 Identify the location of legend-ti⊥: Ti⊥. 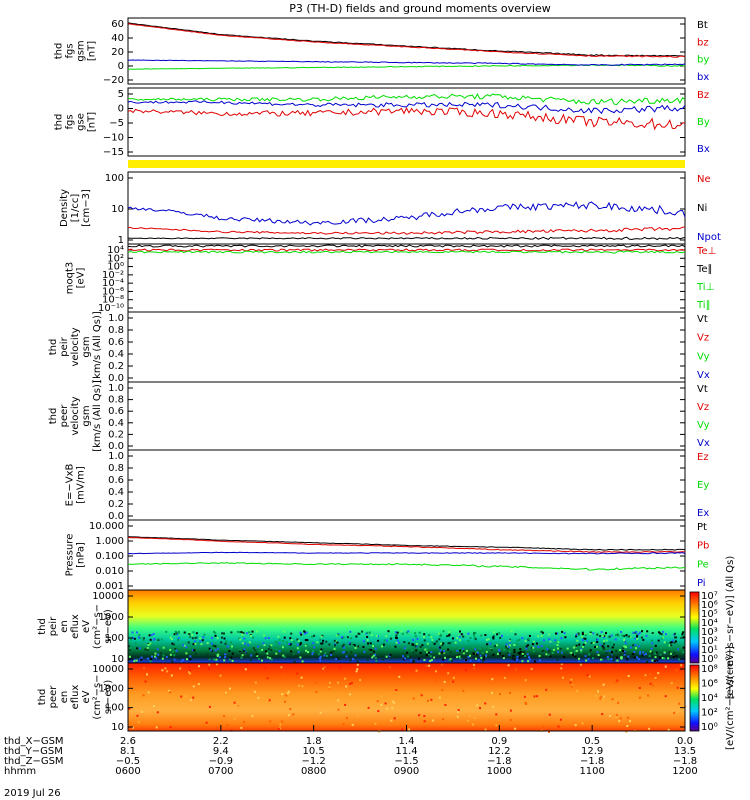
(705, 287).